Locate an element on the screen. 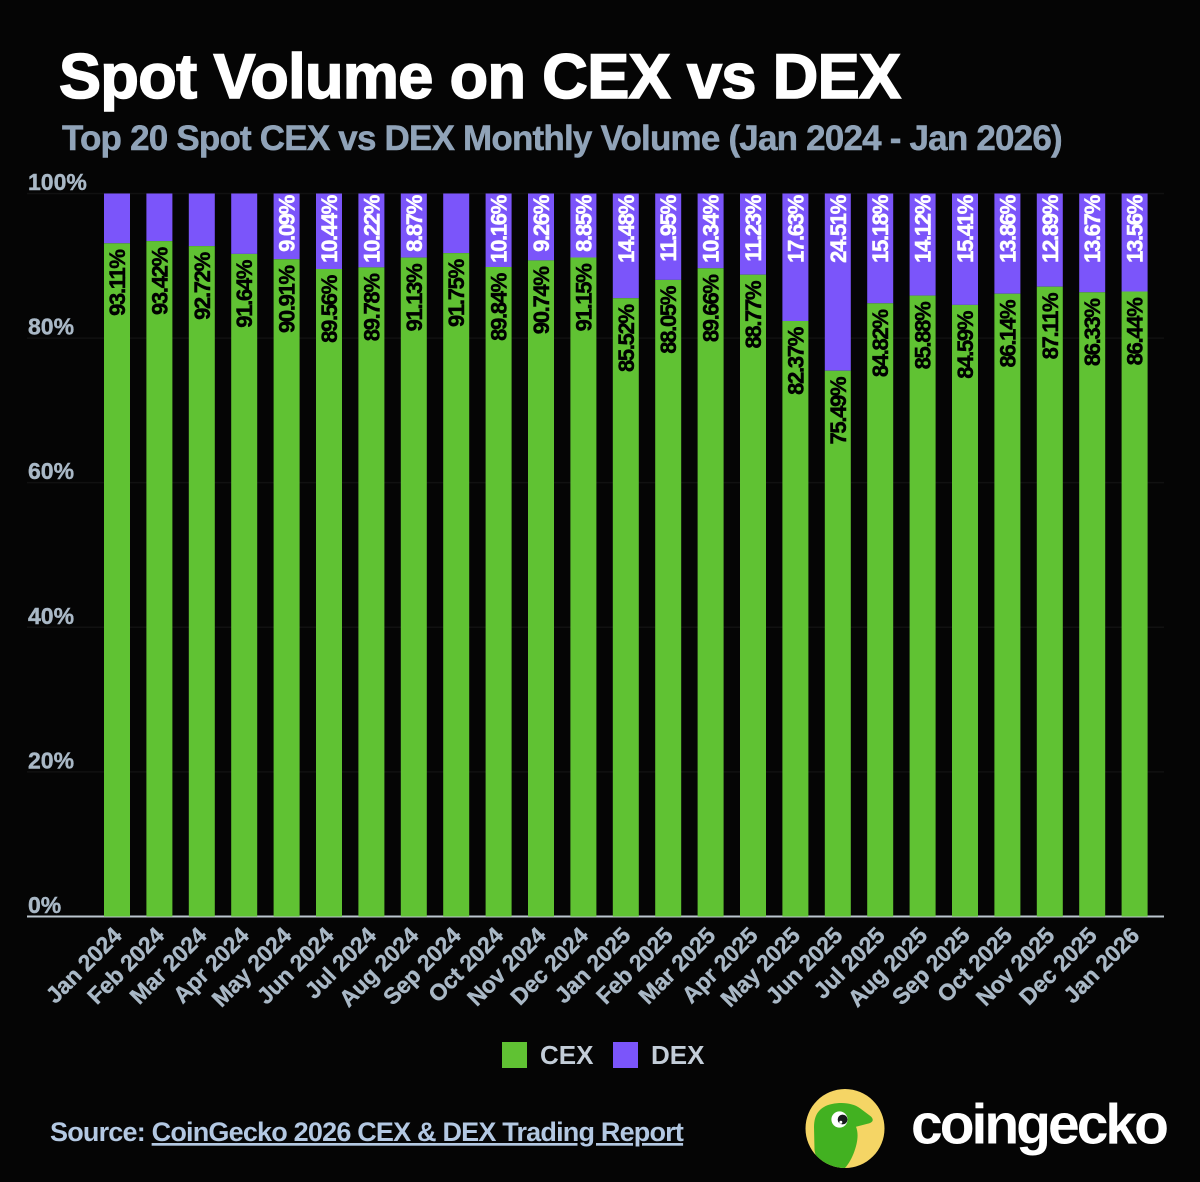 This screenshot has width=1200, height=1182. svg-text: 9.26% is located at coordinates (541, 223).